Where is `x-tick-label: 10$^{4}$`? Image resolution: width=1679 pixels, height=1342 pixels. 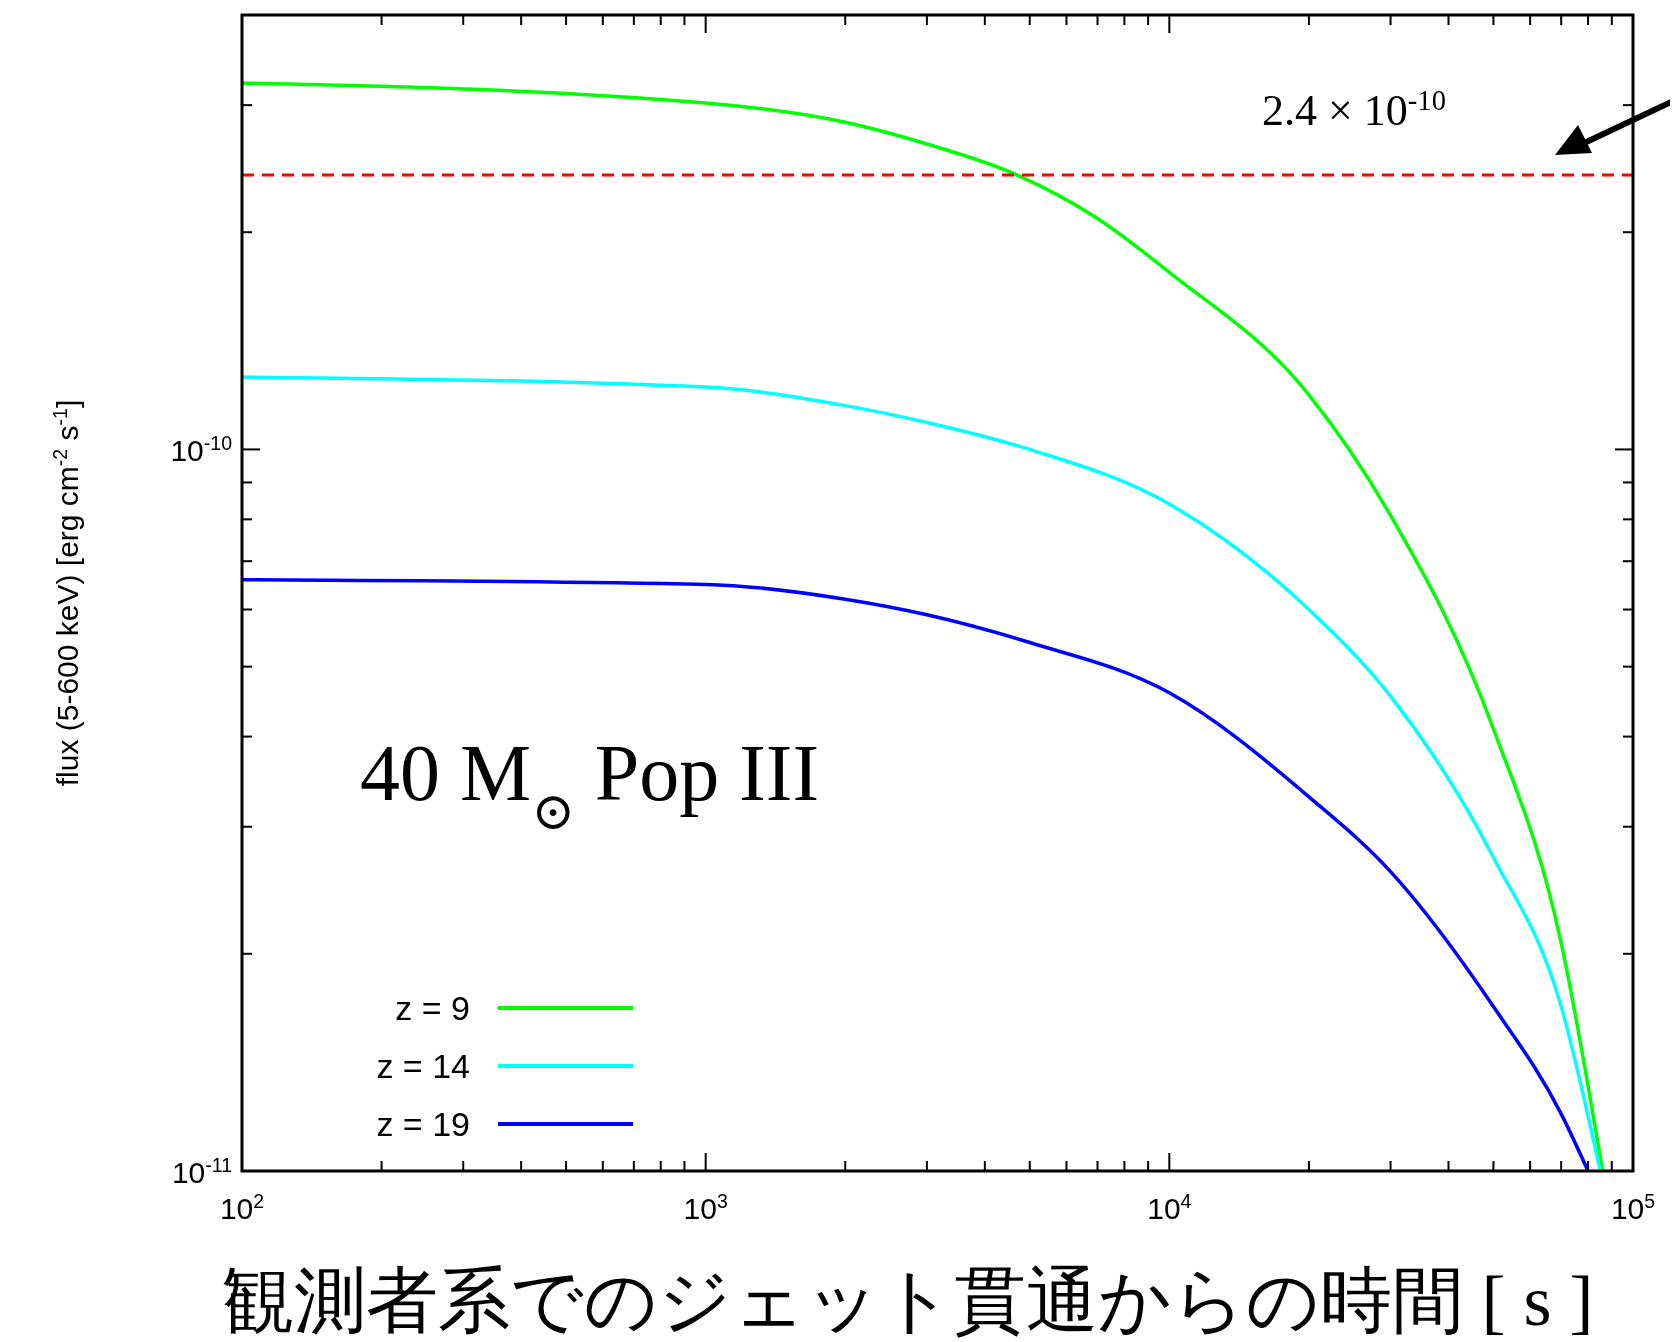 x-tick-label: 10$^{4}$ is located at coordinates (1169, 1207).